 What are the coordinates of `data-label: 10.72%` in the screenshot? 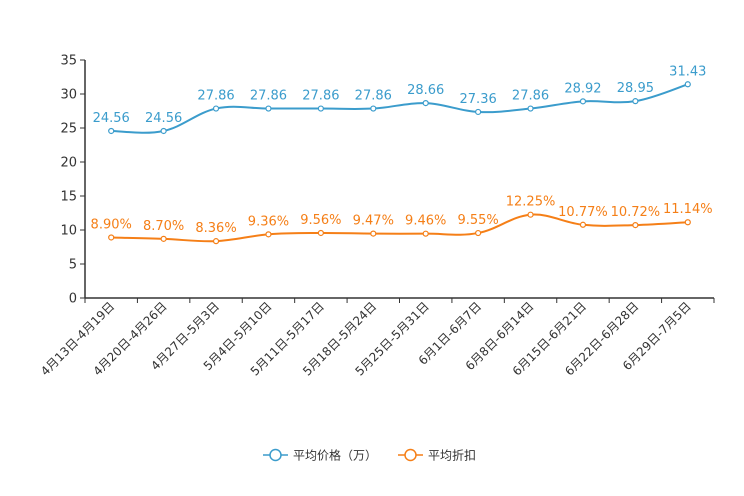 It's located at (636, 212).